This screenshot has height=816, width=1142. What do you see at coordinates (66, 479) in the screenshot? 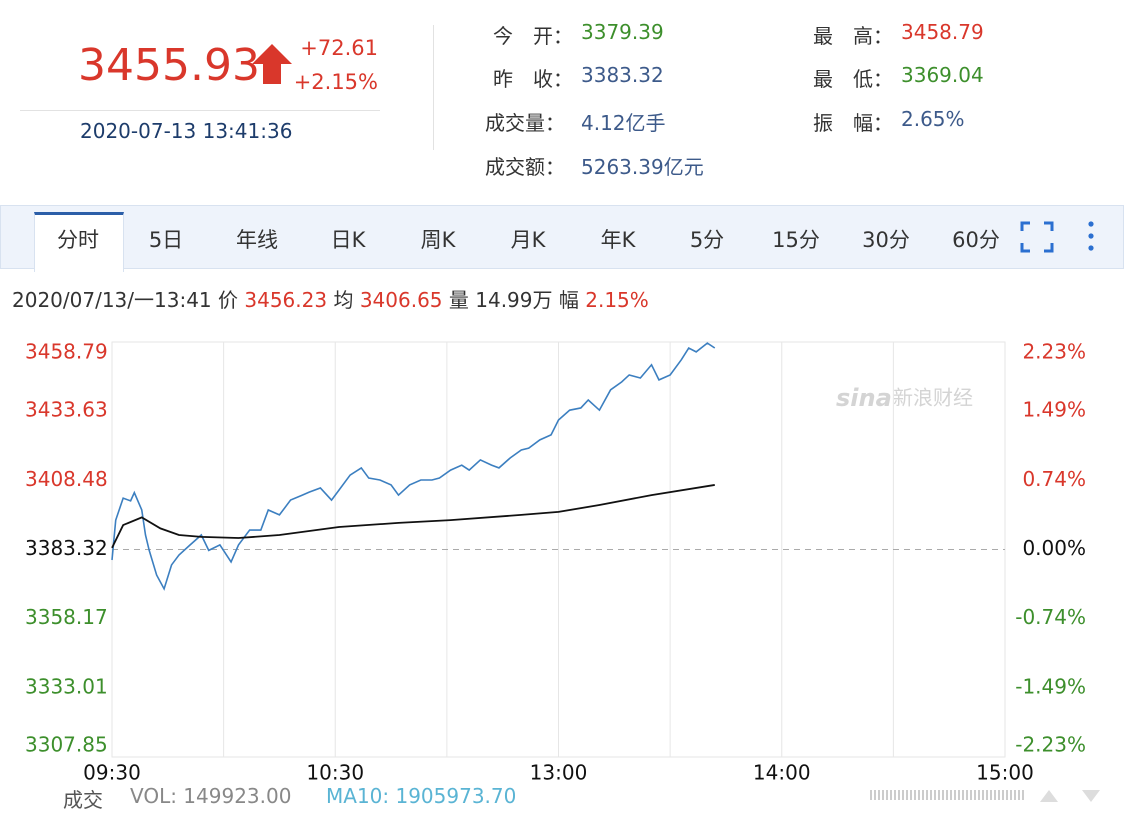
I see `y-tick-label: 3408.48` at bounding box center [66, 479].